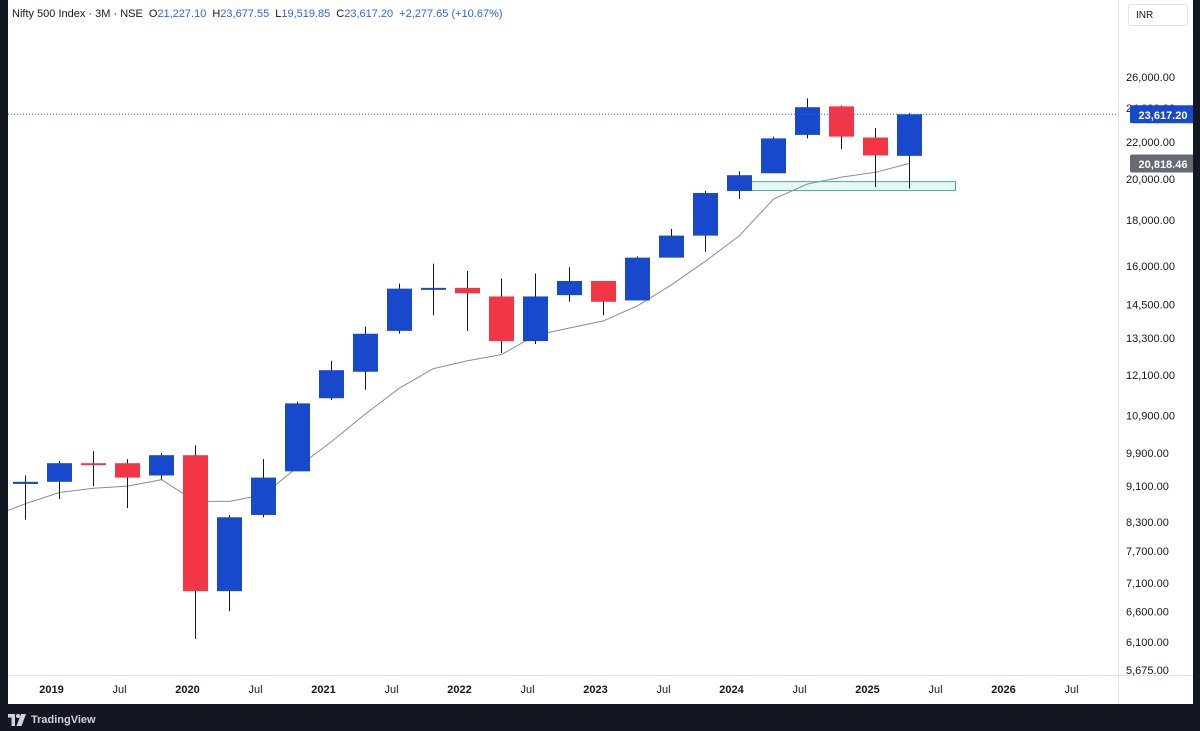 The width and height of the screenshot is (1200, 731). What do you see at coordinates (1150, 143) in the screenshot?
I see `price-tick-label: 22,000.00` at bounding box center [1150, 143].